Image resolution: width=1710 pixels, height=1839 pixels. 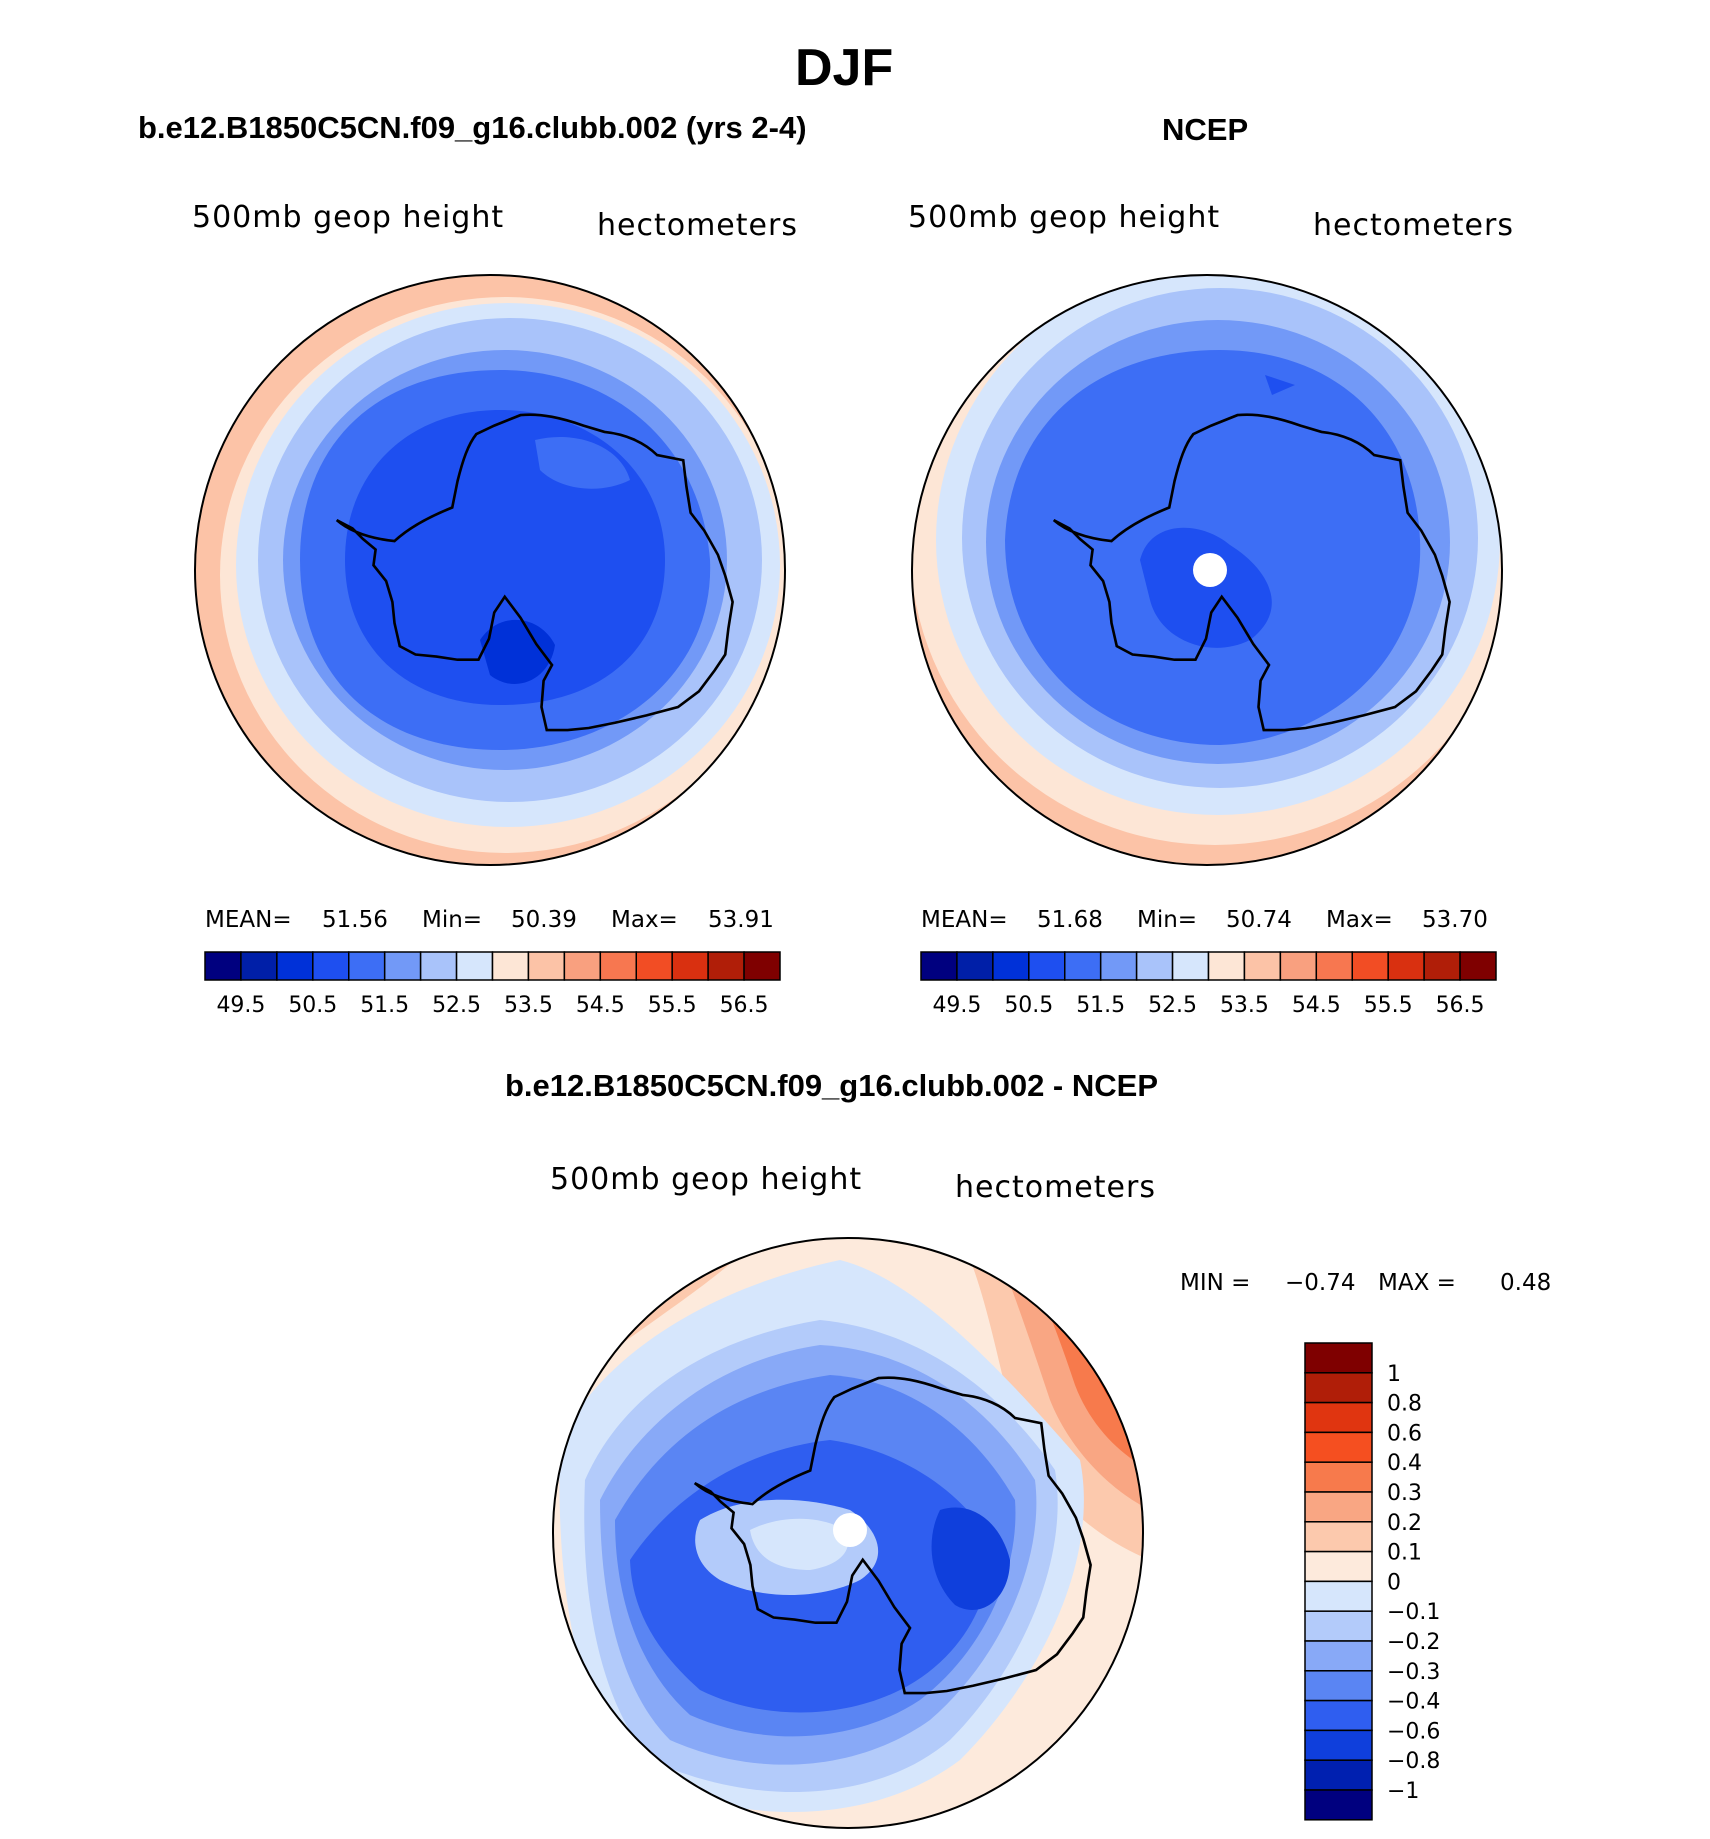 What do you see at coordinates (1388, 1005) in the screenshot?
I see `panel2-colorbar-tick-label: 55.5` at bounding box center [1388, 1005].